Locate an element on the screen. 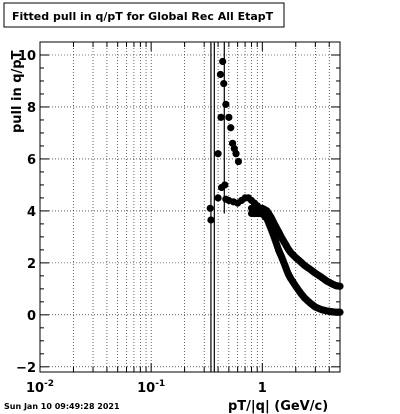 The height and width of the screenshot is (414, 400). y-tick-label: 4 is located at coordinates (31, 212).